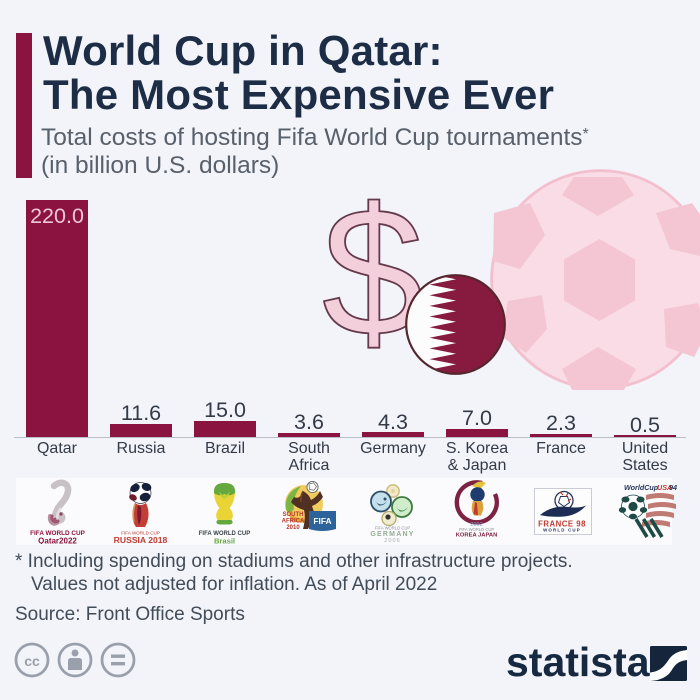 The height and width of the screenshot is (700, 700). I want to click on svg-text: WorldCup, so click(641, 487).